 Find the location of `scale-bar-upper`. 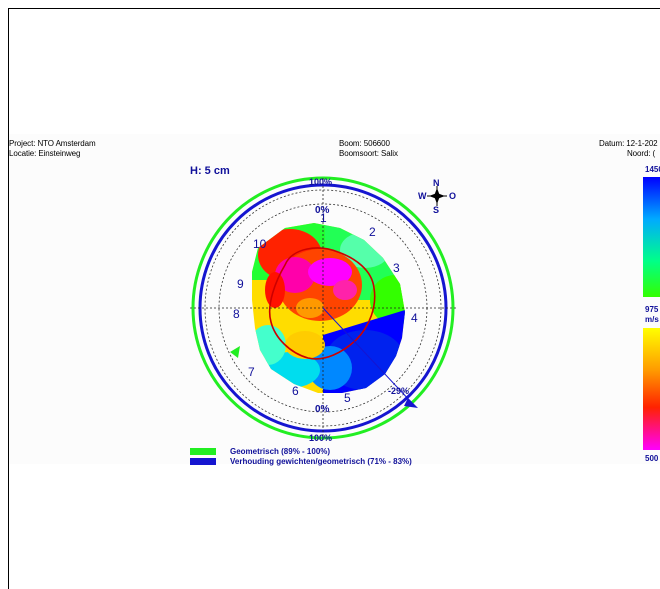

scale-bar-upper is located at coordinates (651, 237).